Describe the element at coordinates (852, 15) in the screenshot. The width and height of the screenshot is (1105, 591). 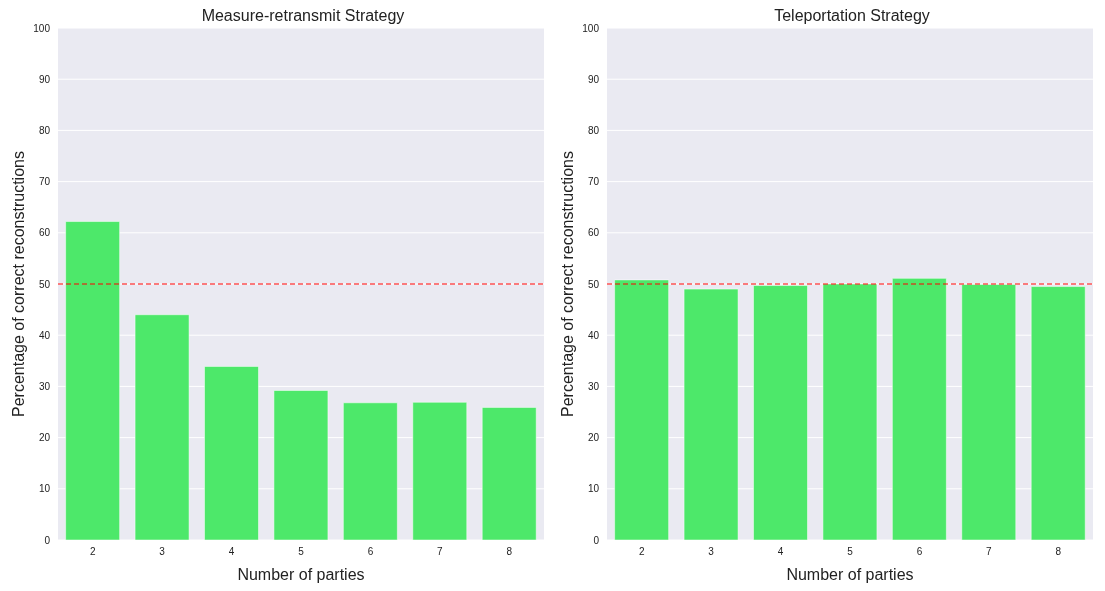
I see `chart-title: Teleportation Strategy` at that location.